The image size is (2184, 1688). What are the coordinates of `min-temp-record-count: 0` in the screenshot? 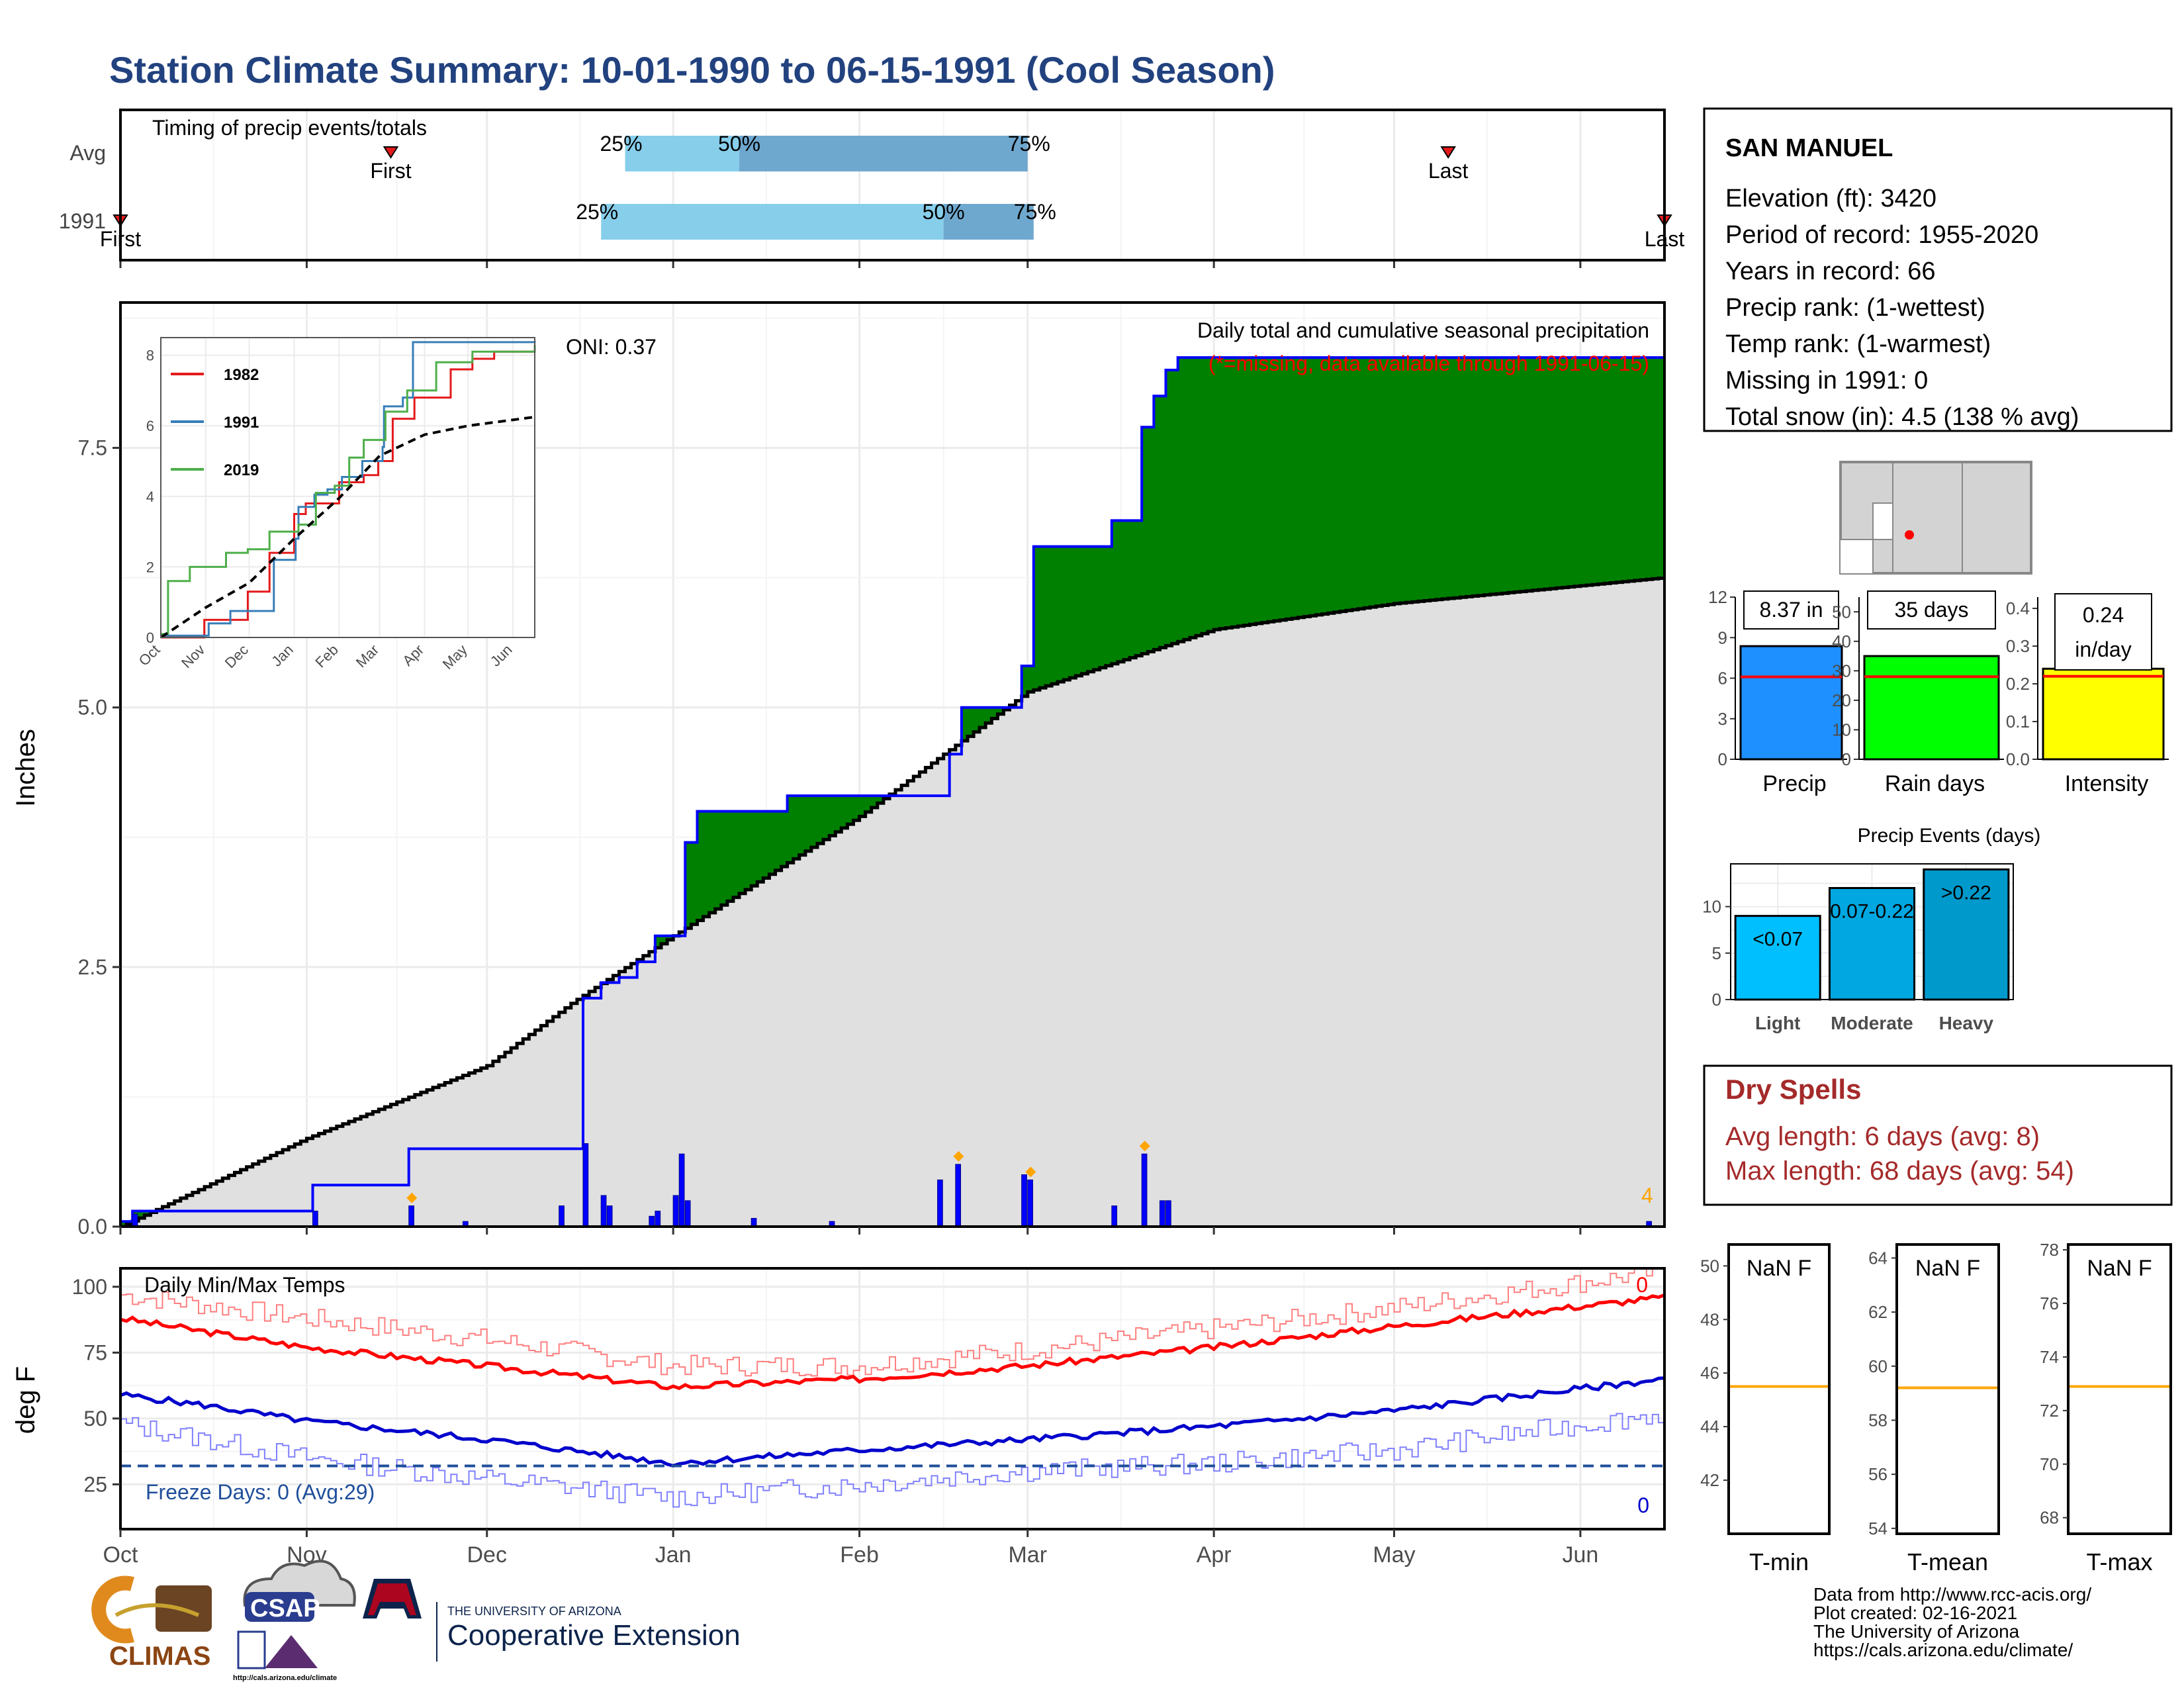 It's located at (1643, 1505).